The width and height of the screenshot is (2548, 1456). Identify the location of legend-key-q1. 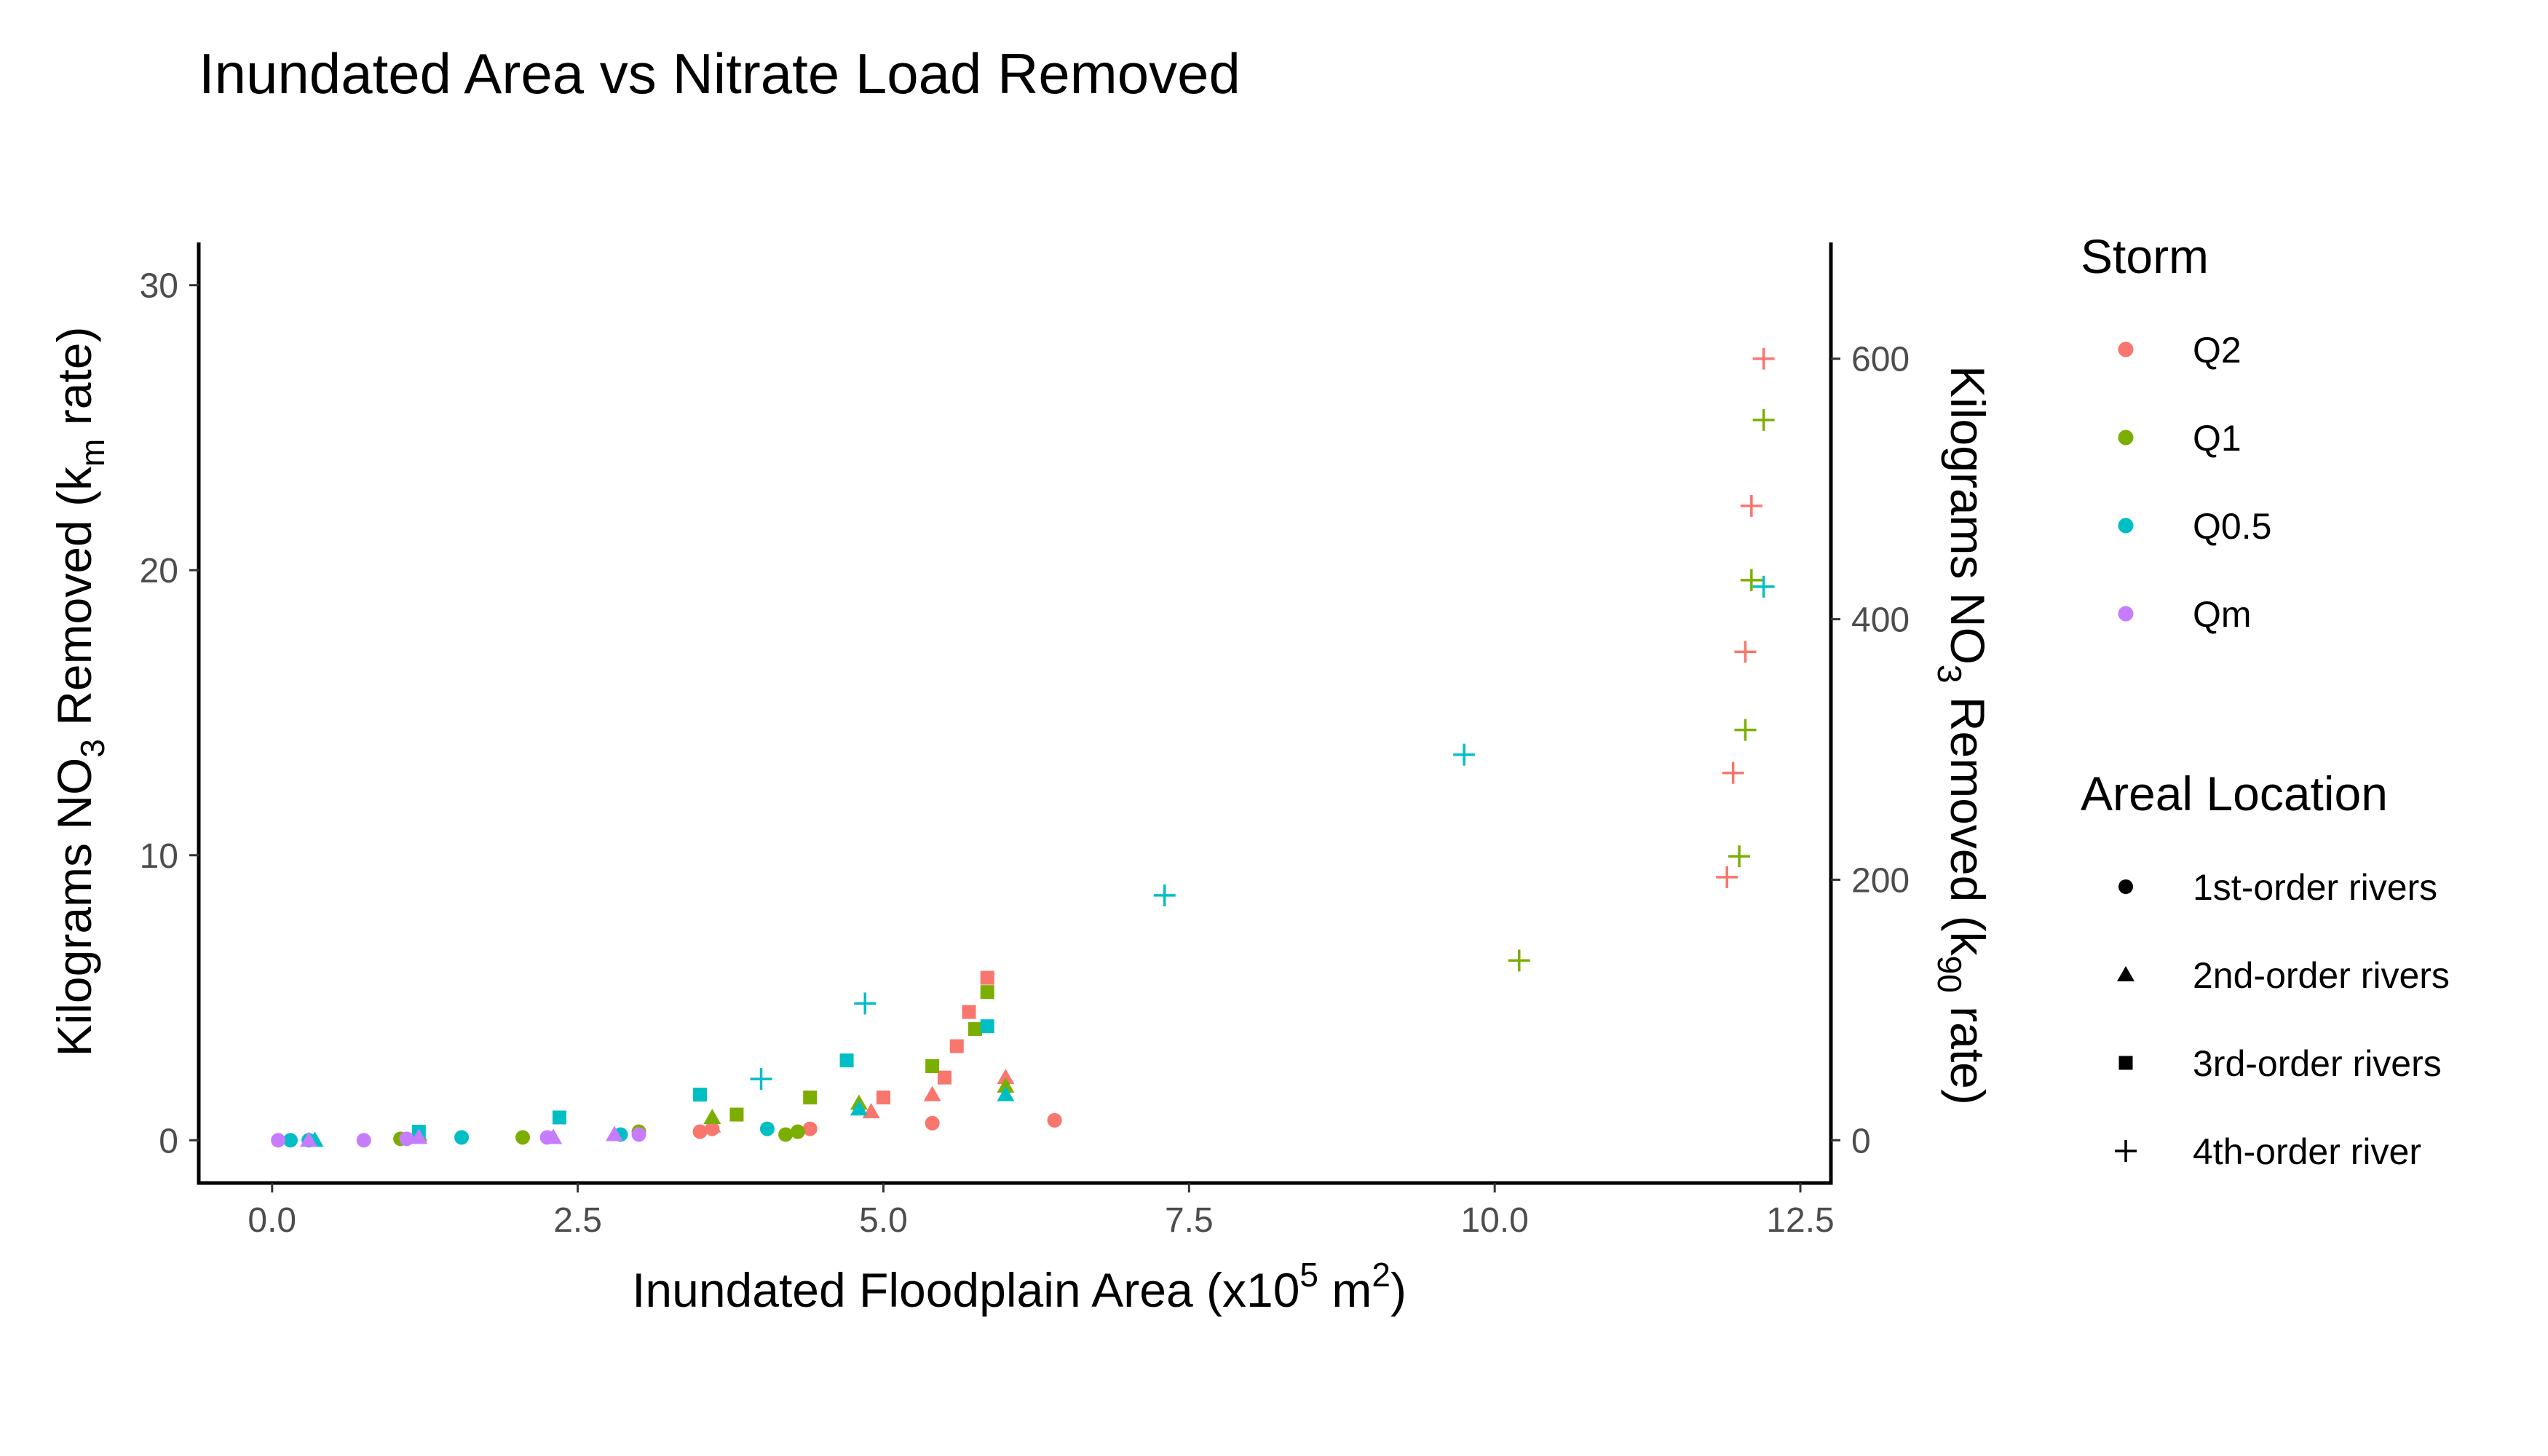
(2126, 438).